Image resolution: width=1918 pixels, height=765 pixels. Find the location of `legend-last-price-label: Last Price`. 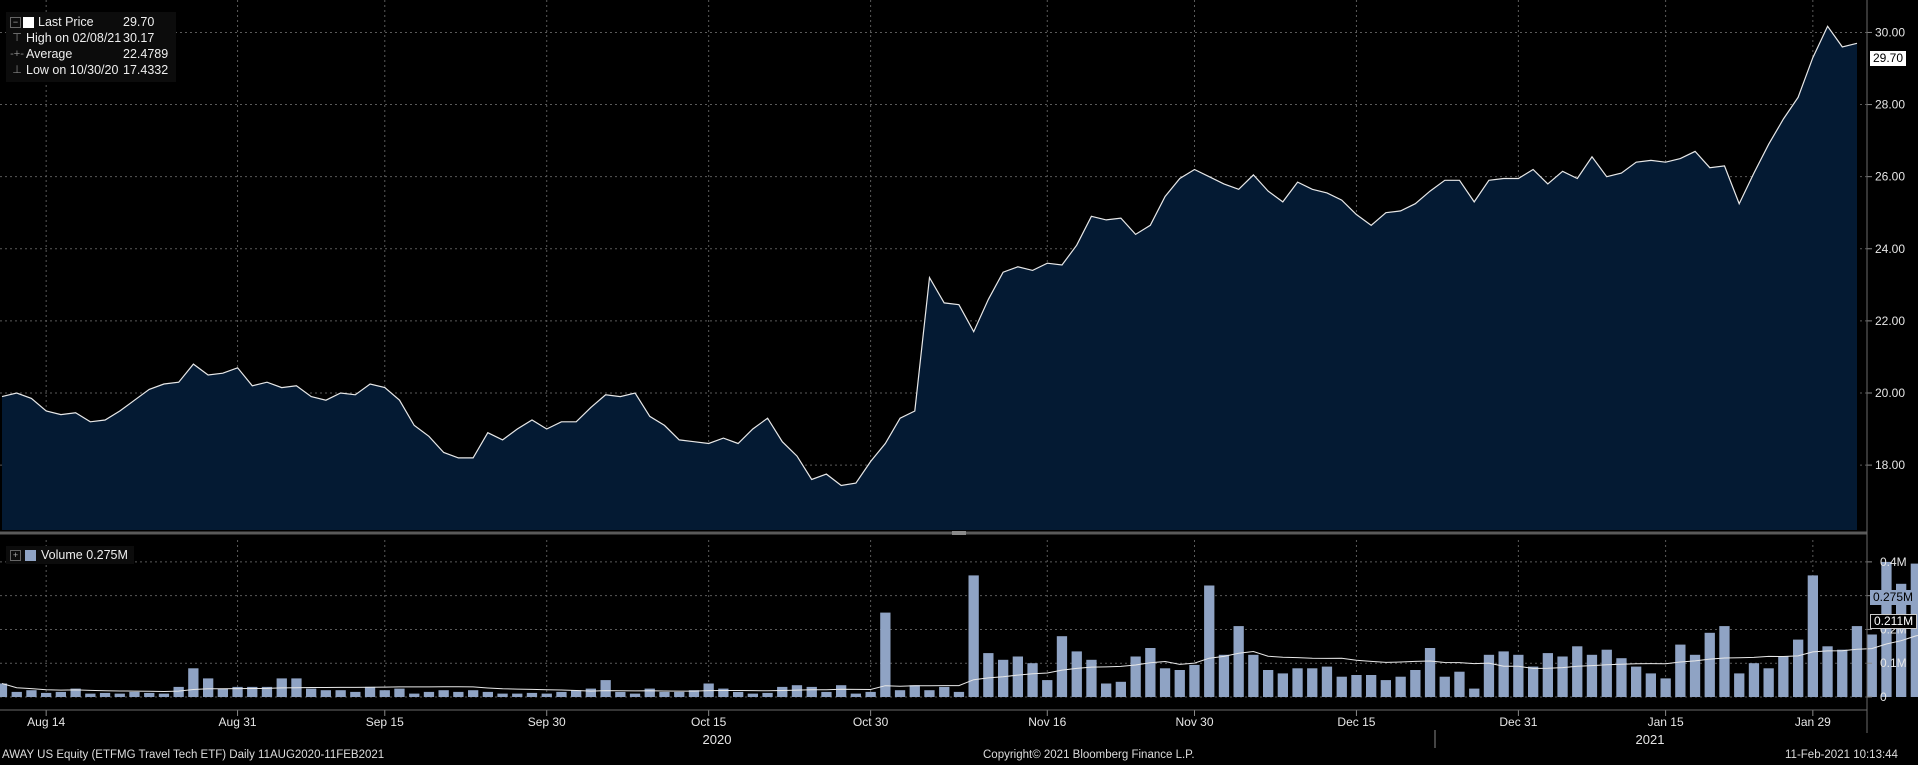

legend-last-price-label: Last Price is located at coordinates (66, 22).